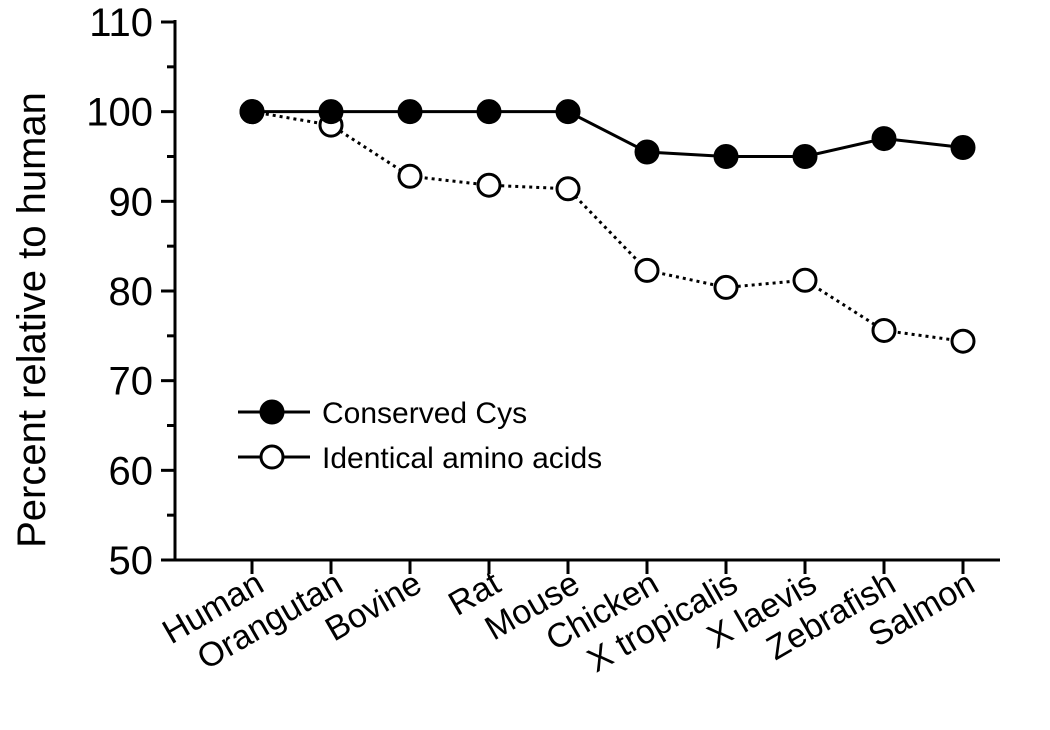  What do you see at coordinates (462, 458) in the screenshot?
I see `legend-label-1: Identical amino acids` at bounding box center [462, 458].